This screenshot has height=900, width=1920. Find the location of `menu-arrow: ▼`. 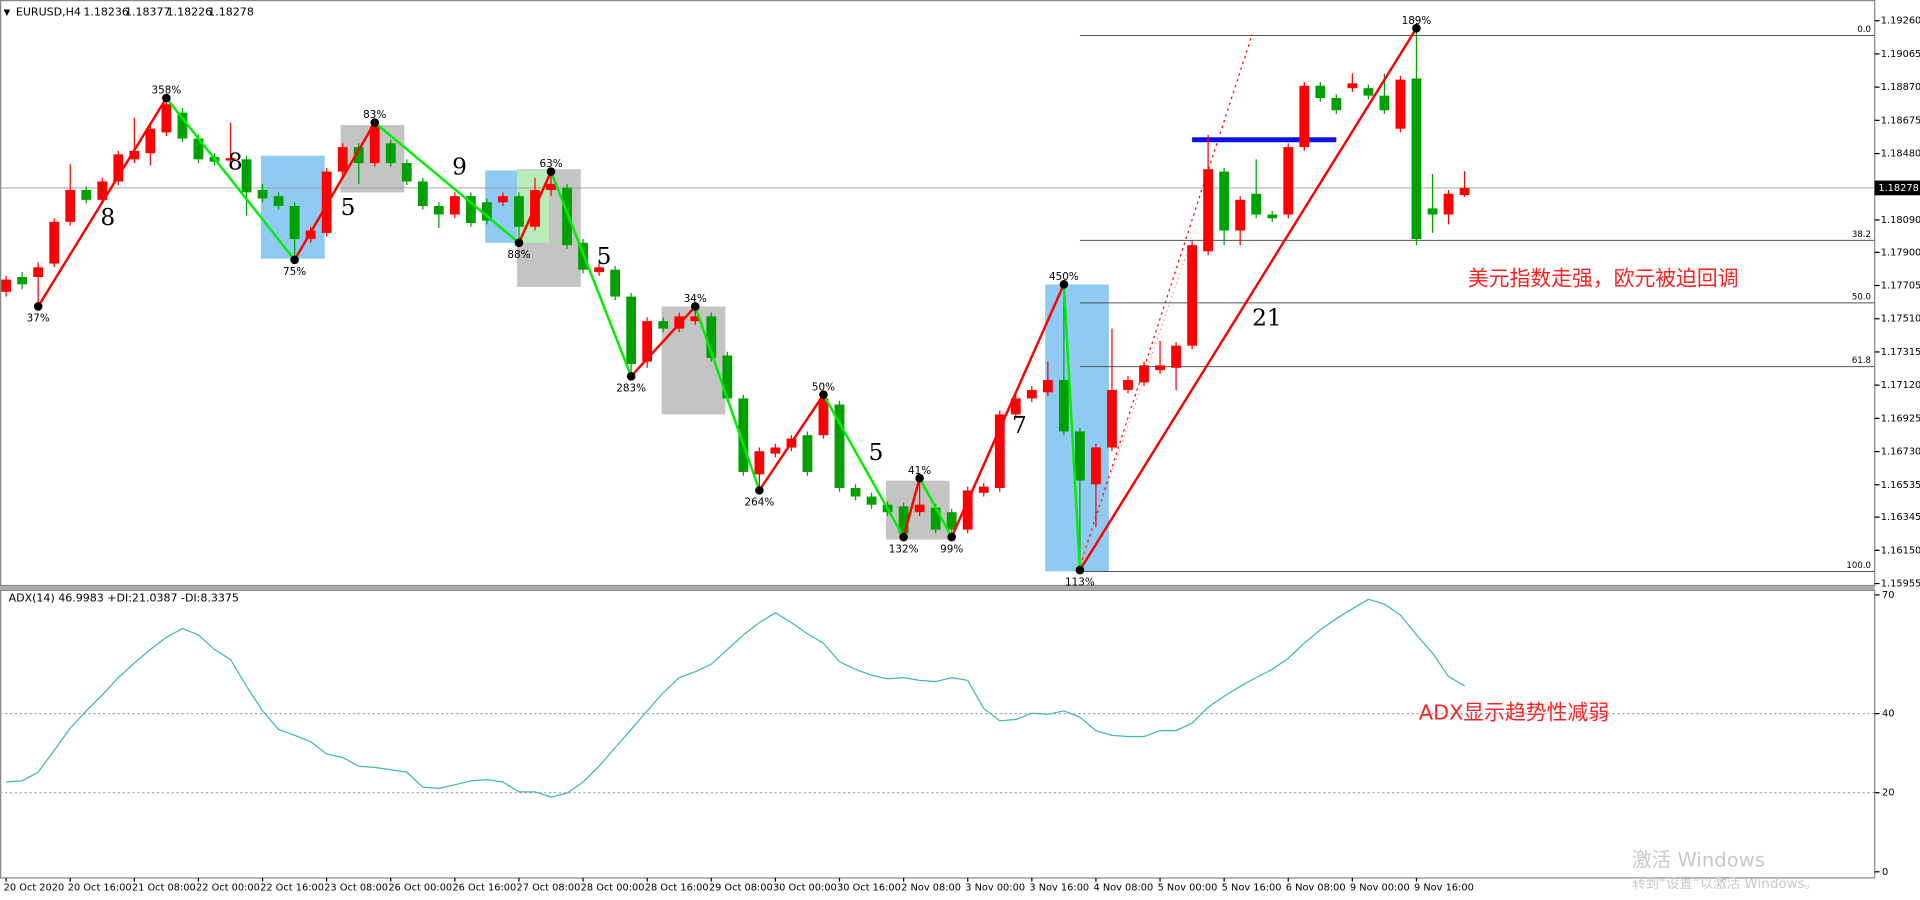

menu-arrow: ▼ is located at coordinates (7, 13).